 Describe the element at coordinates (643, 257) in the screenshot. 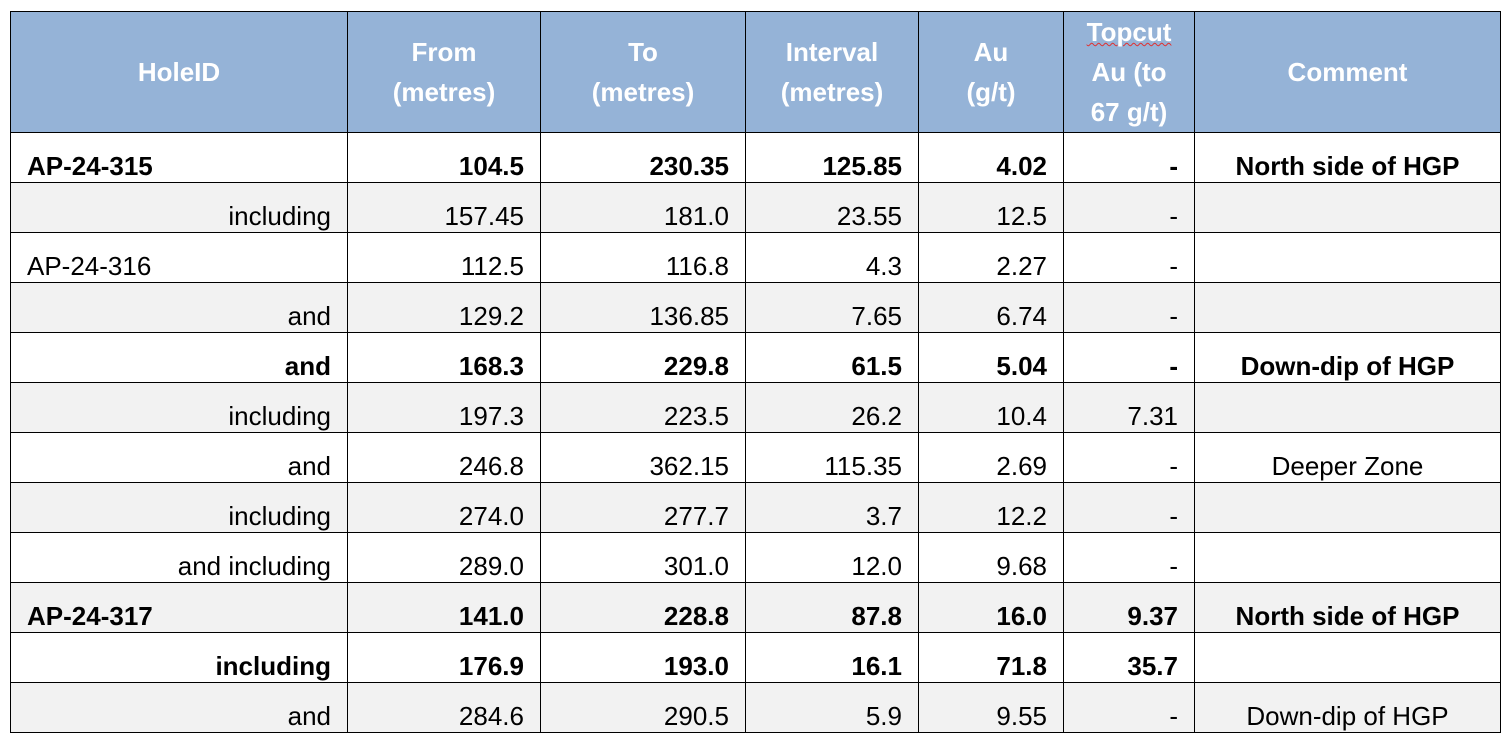

I see `value-cell: 116.8` at that location.